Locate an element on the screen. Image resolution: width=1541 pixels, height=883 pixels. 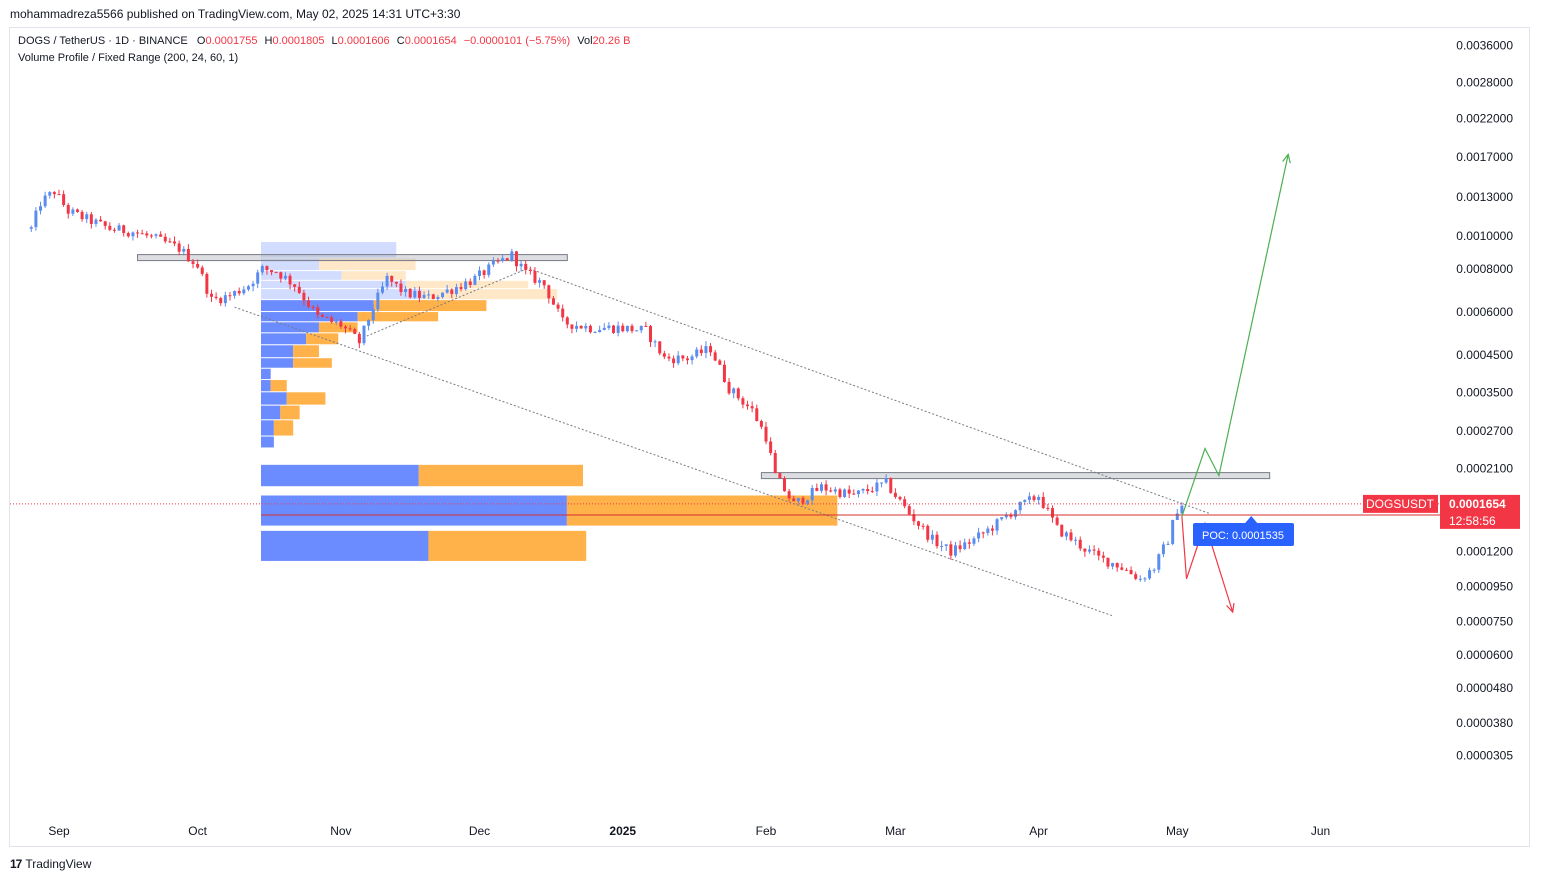
close-label: C is located at coordinates (400, 41).